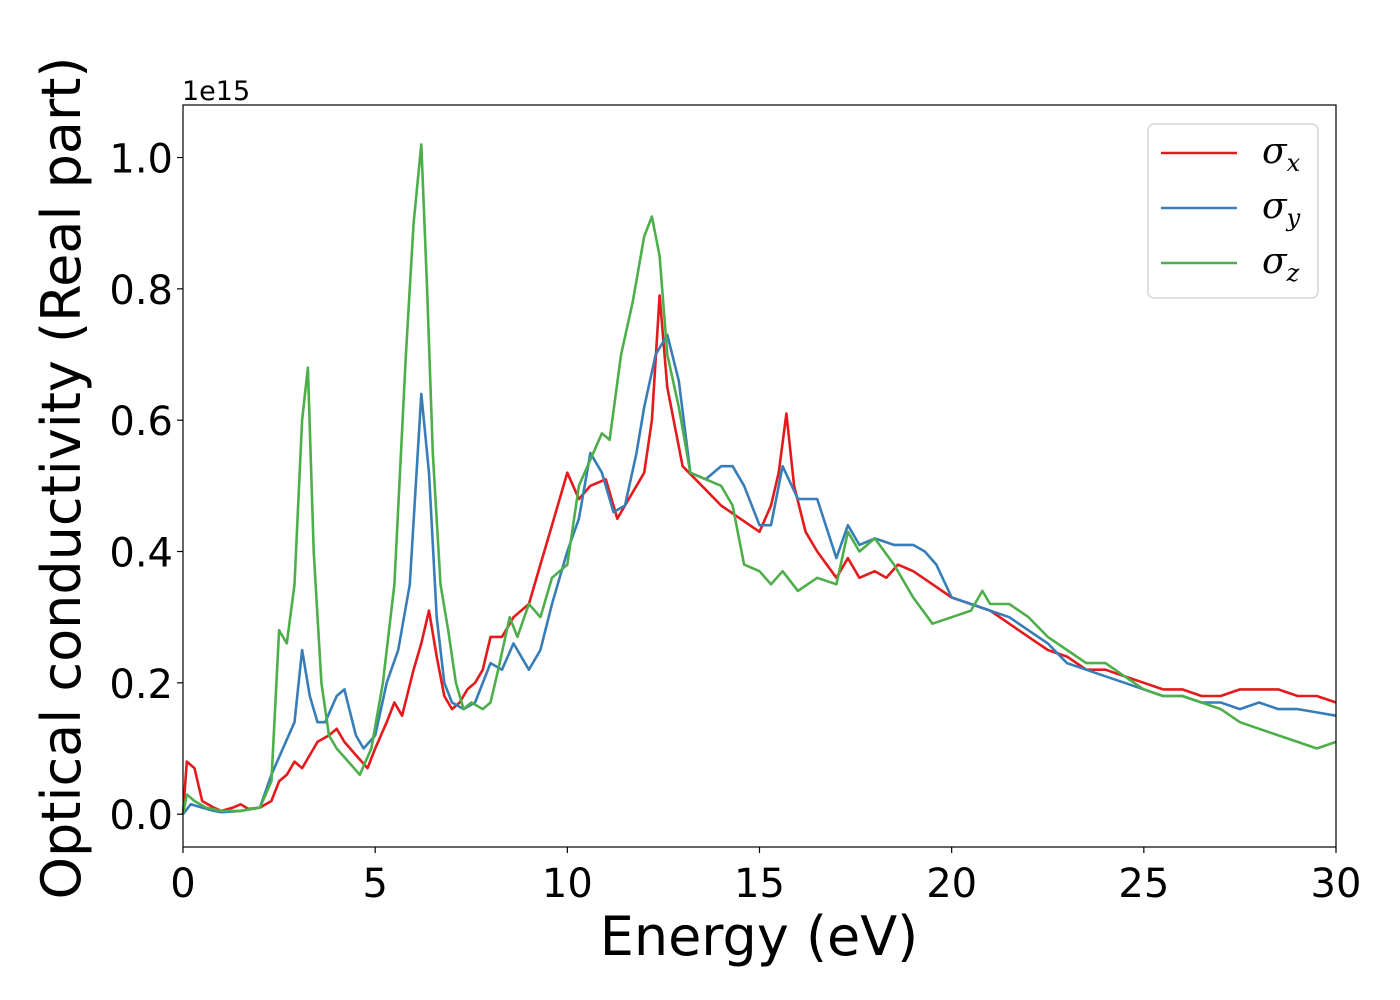 The height and width of the screenshot is (1000, 1400). Describe the element at coordinates (141, 291) in the screenshot. I see `y-tick-label: 0.8` at that location.